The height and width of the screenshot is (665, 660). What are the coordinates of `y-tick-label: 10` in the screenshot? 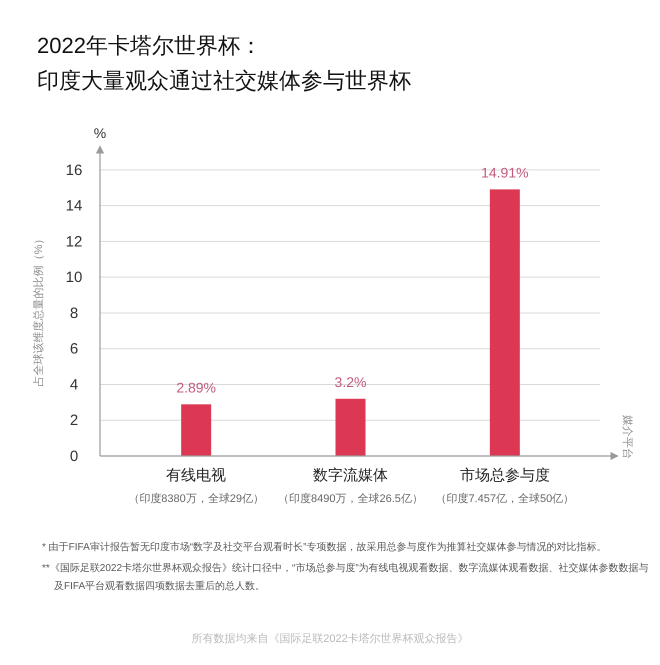 It's located at (74, 277).